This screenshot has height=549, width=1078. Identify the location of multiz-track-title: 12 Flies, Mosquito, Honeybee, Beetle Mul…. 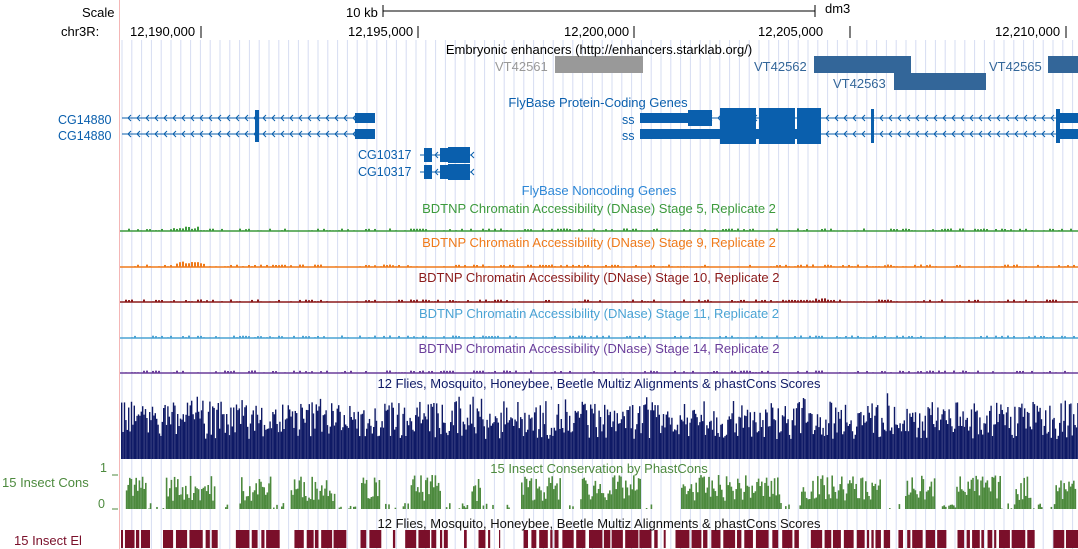
(599, 383).